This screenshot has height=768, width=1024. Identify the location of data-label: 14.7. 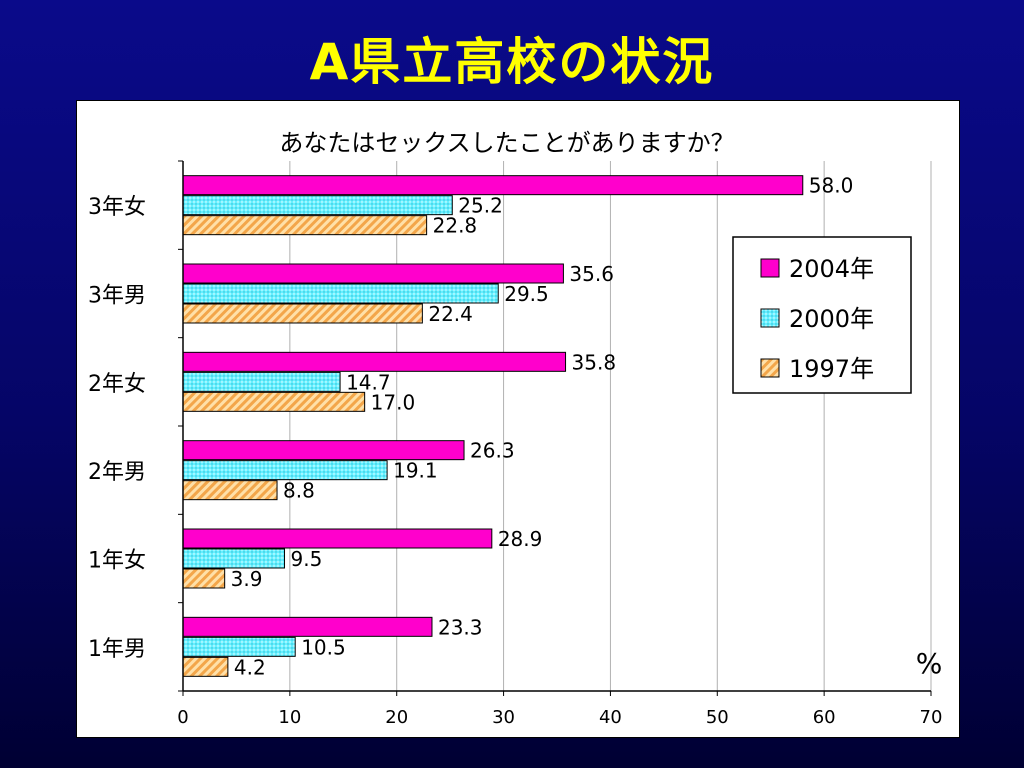
(368, 382).